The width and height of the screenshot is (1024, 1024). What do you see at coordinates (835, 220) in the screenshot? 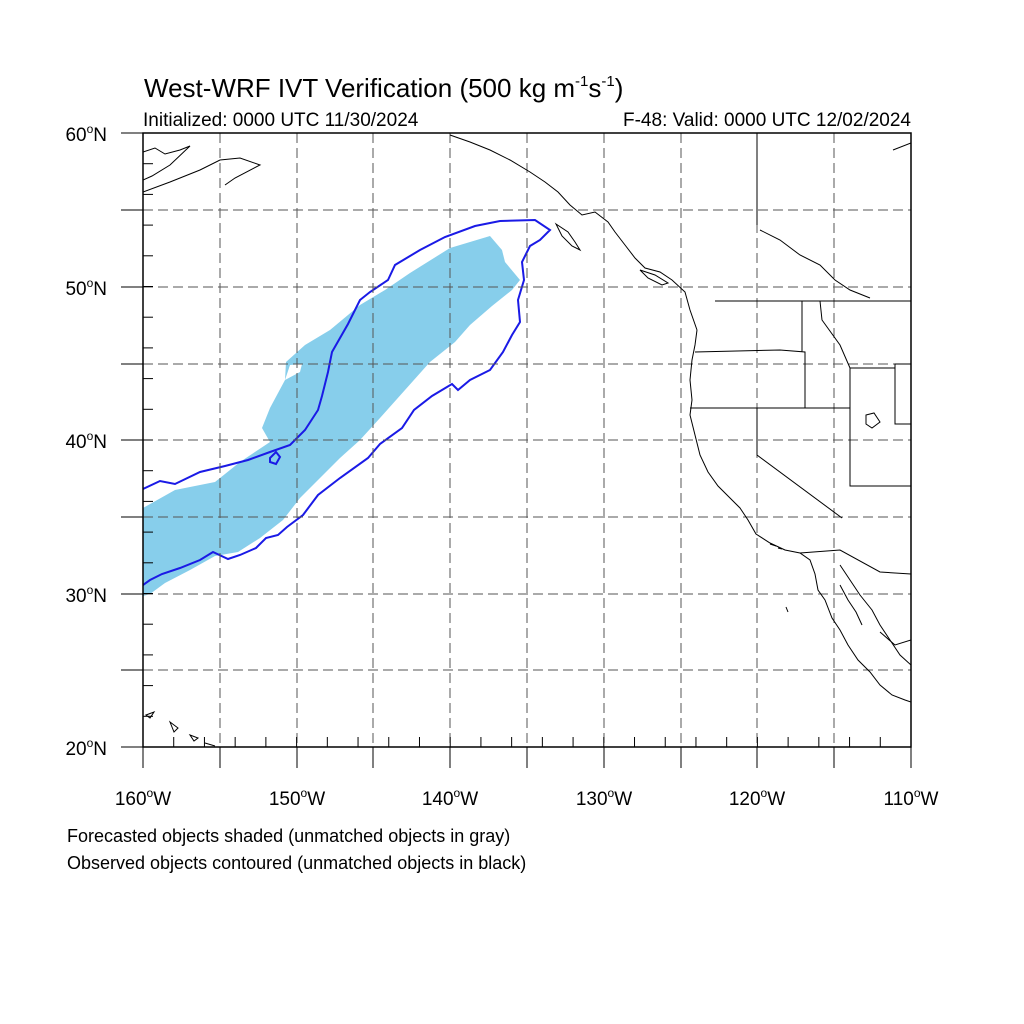
I see `canada-interior-coast` at bounding box center [835, 220].